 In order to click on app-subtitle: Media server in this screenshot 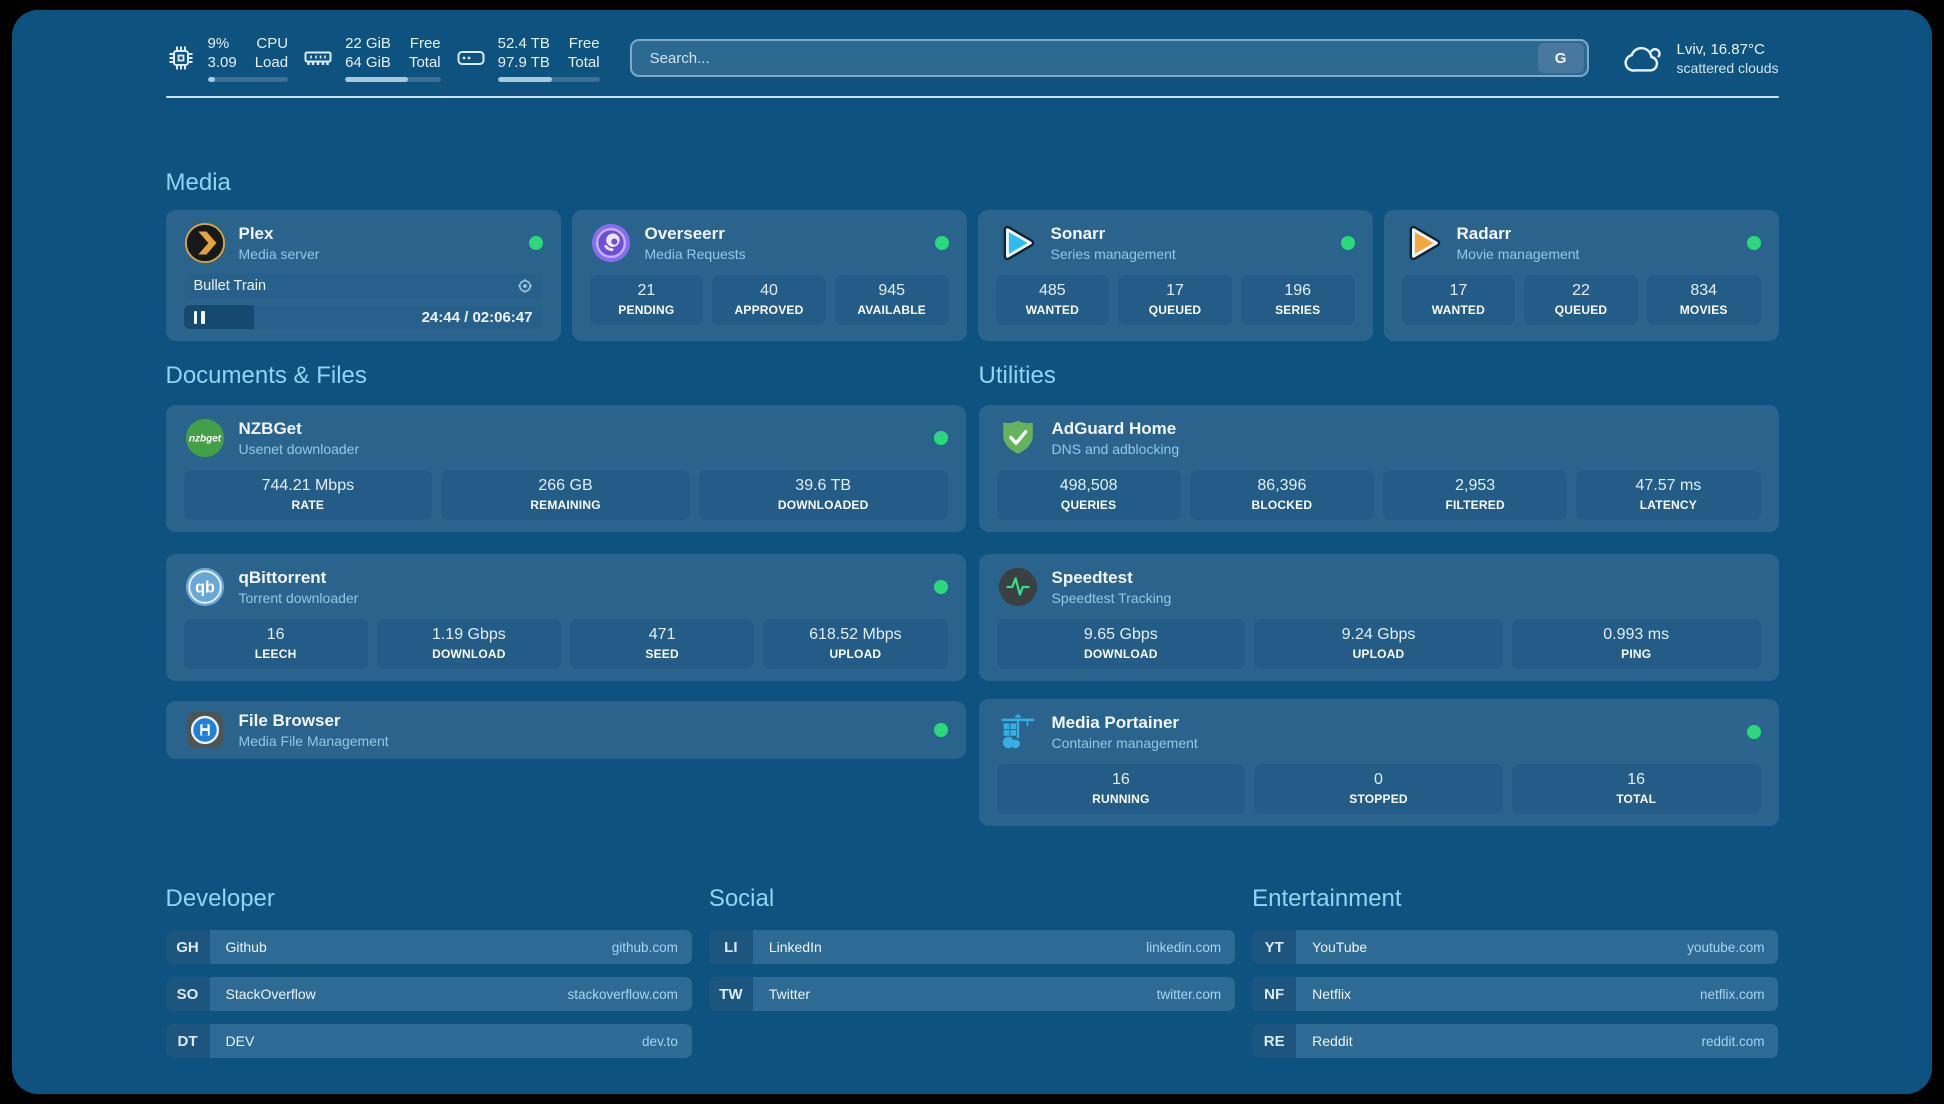, I will do `click(279, 254)`.